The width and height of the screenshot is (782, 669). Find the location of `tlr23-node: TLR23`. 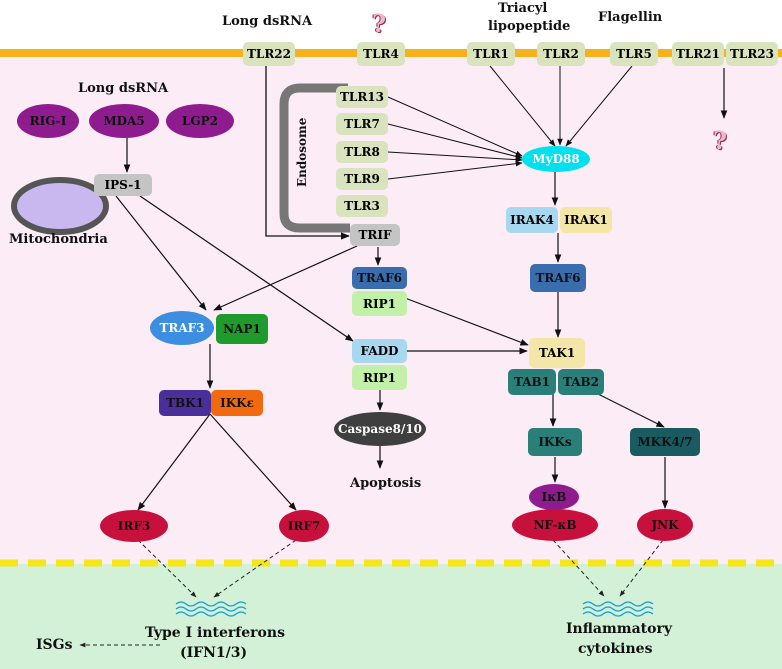

tlr23-node: TLR23 is located at coordinates (752, 54).